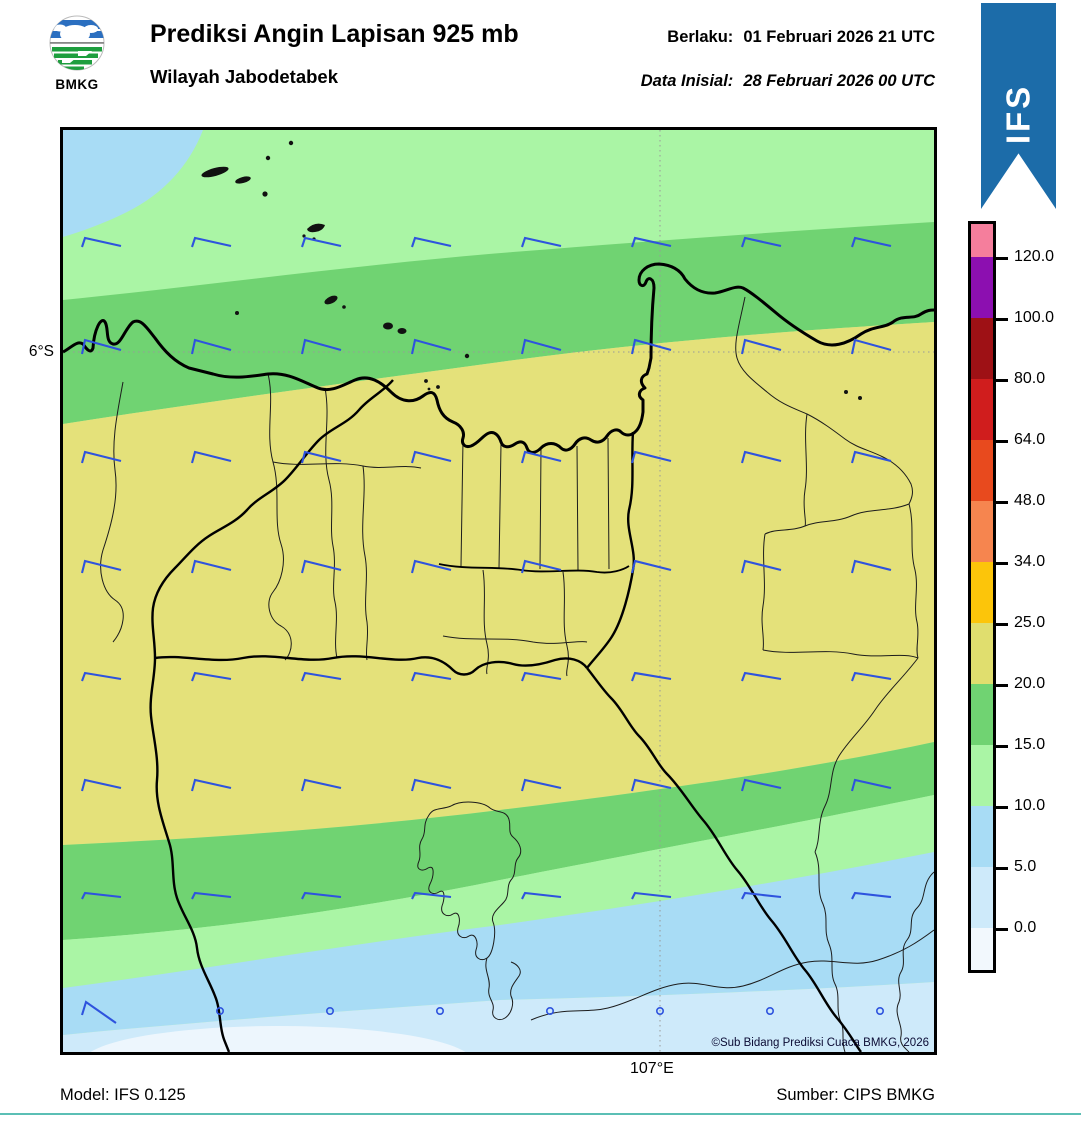 Image resolution: width=1081 pixels, height=1128 pixels. I want to click on footer-source-text: Sumber: CIPS BMKG, so click(855, 1095).